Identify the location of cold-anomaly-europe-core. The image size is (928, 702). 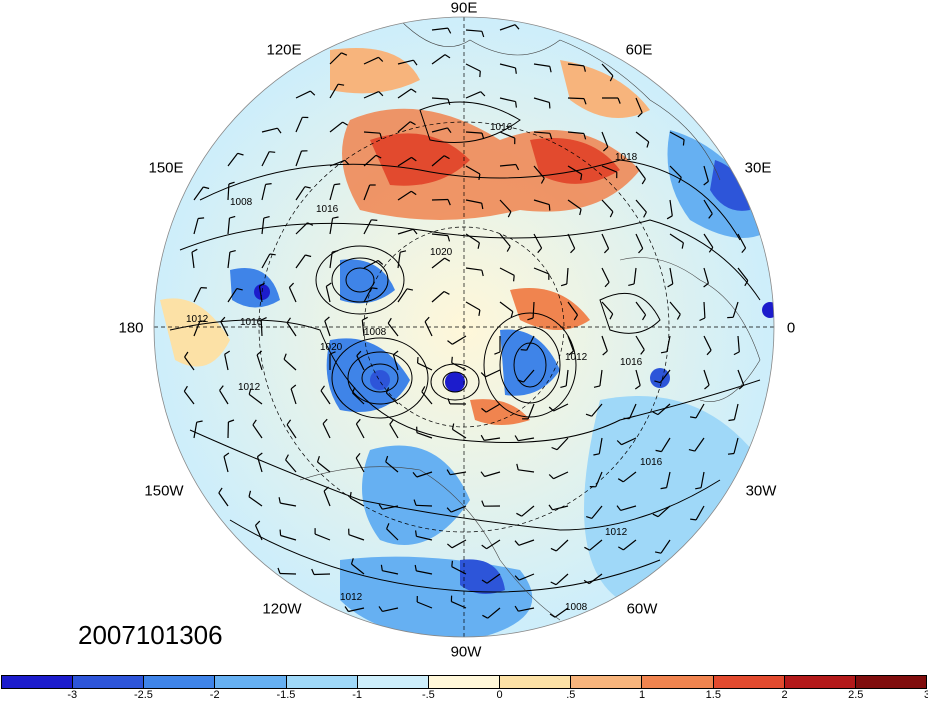
(730, 185).